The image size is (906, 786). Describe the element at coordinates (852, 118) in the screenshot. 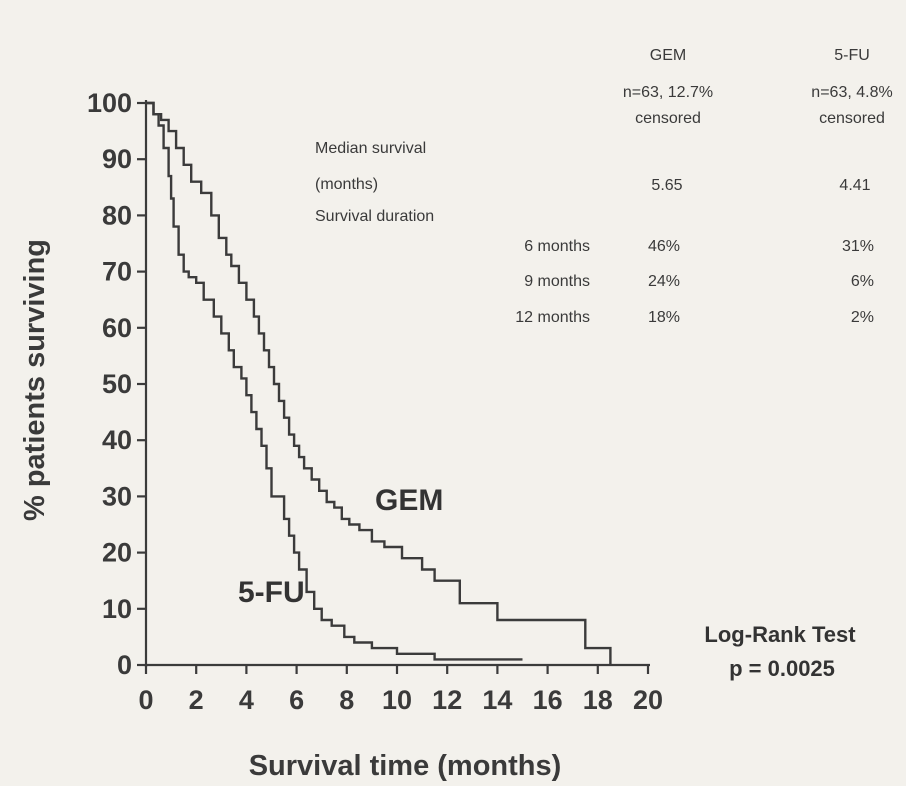

I see `5fu-column-note: censored` at that location.